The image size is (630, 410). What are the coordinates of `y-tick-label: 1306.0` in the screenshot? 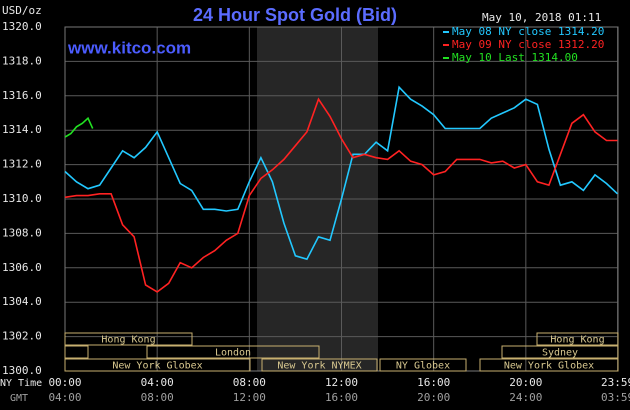 It's located at (22, 267).